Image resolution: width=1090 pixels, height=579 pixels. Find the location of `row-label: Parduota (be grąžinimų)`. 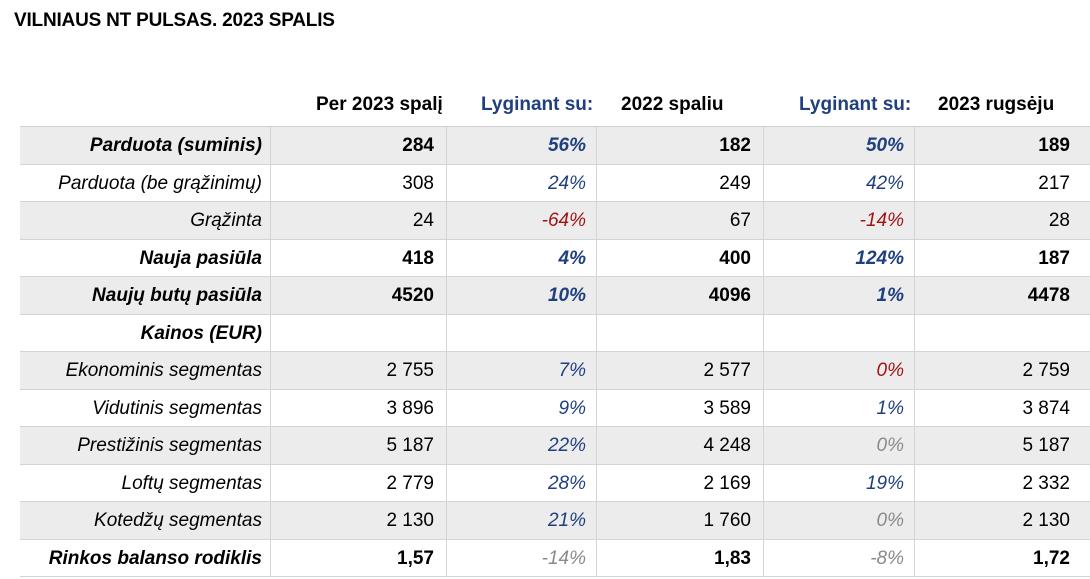

row-label: Parduota (be grąžinimų) is located at coordinates (160, 183).